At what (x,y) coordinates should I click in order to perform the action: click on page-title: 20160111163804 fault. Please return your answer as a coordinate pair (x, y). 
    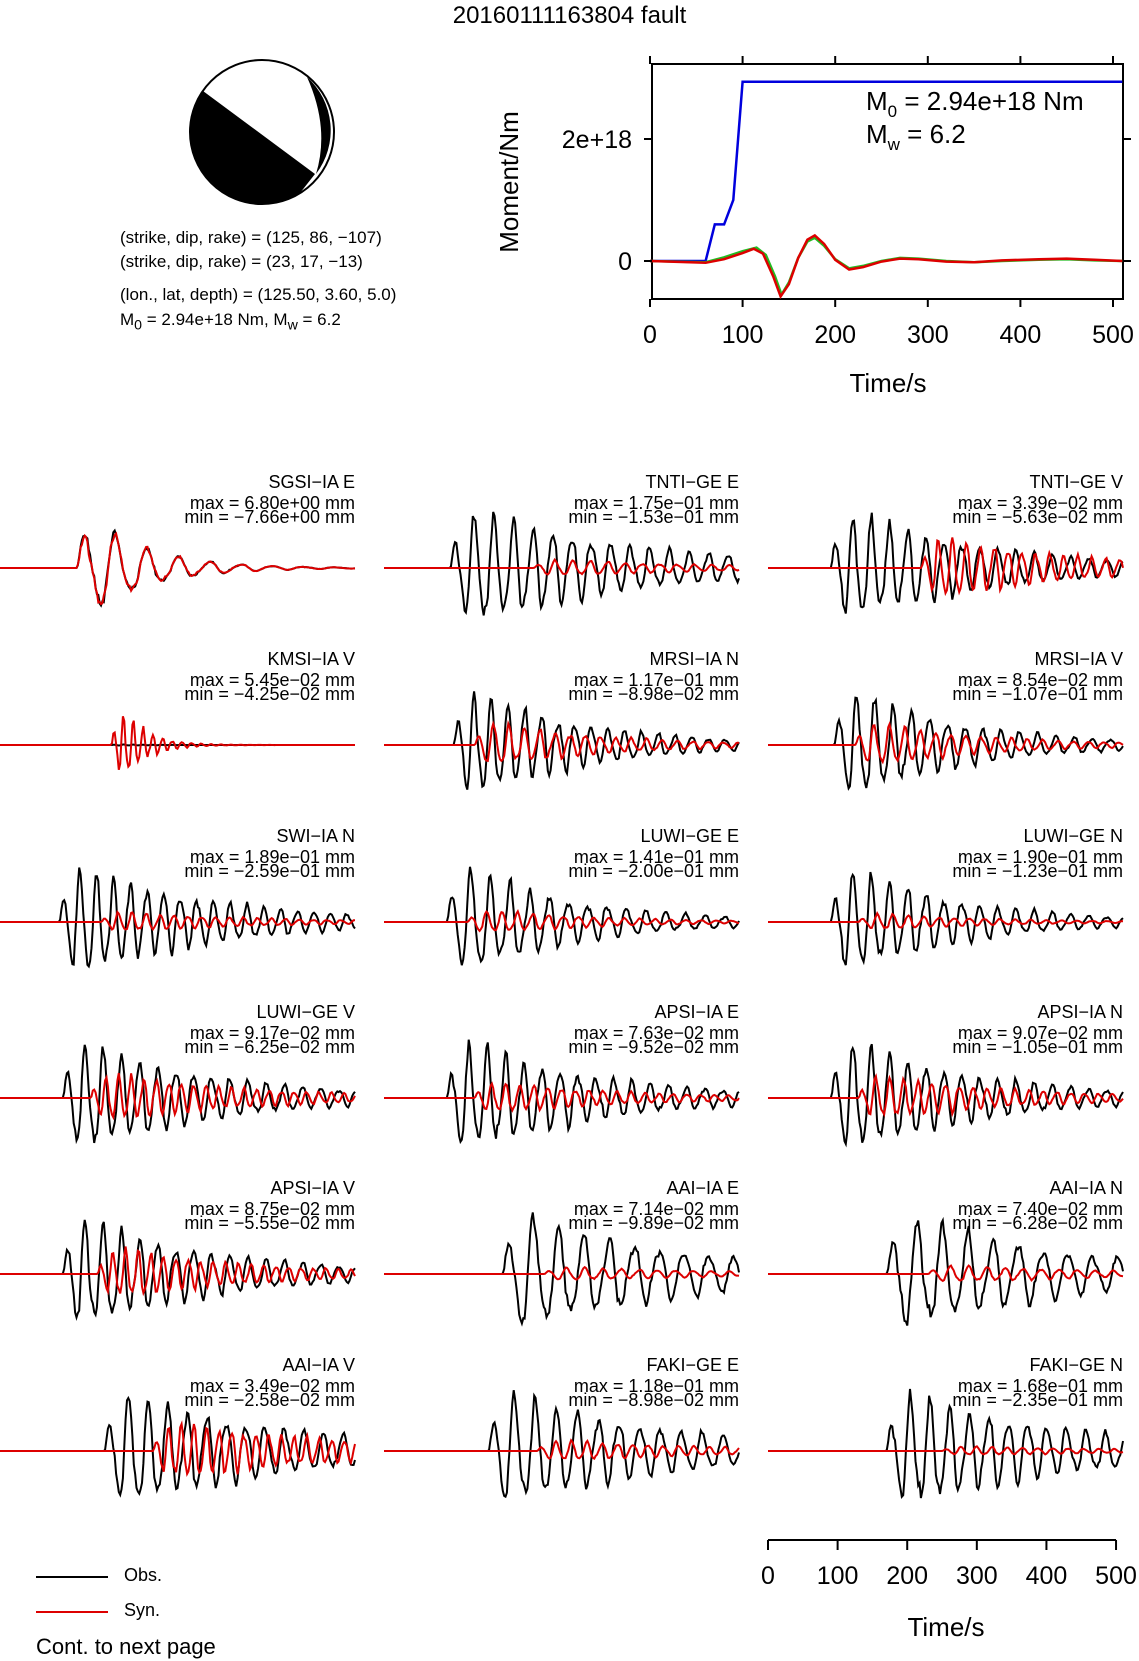
    Looking at the image, I should click on (569, 15).